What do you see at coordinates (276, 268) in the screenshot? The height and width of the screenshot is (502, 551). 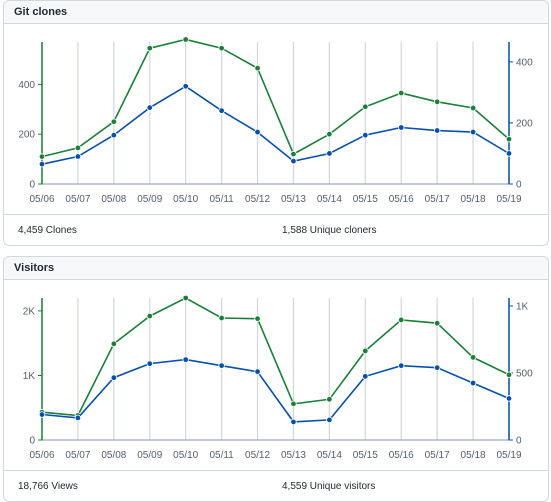 I see `panel-title: Visitors` at bounding box center [276, 268].